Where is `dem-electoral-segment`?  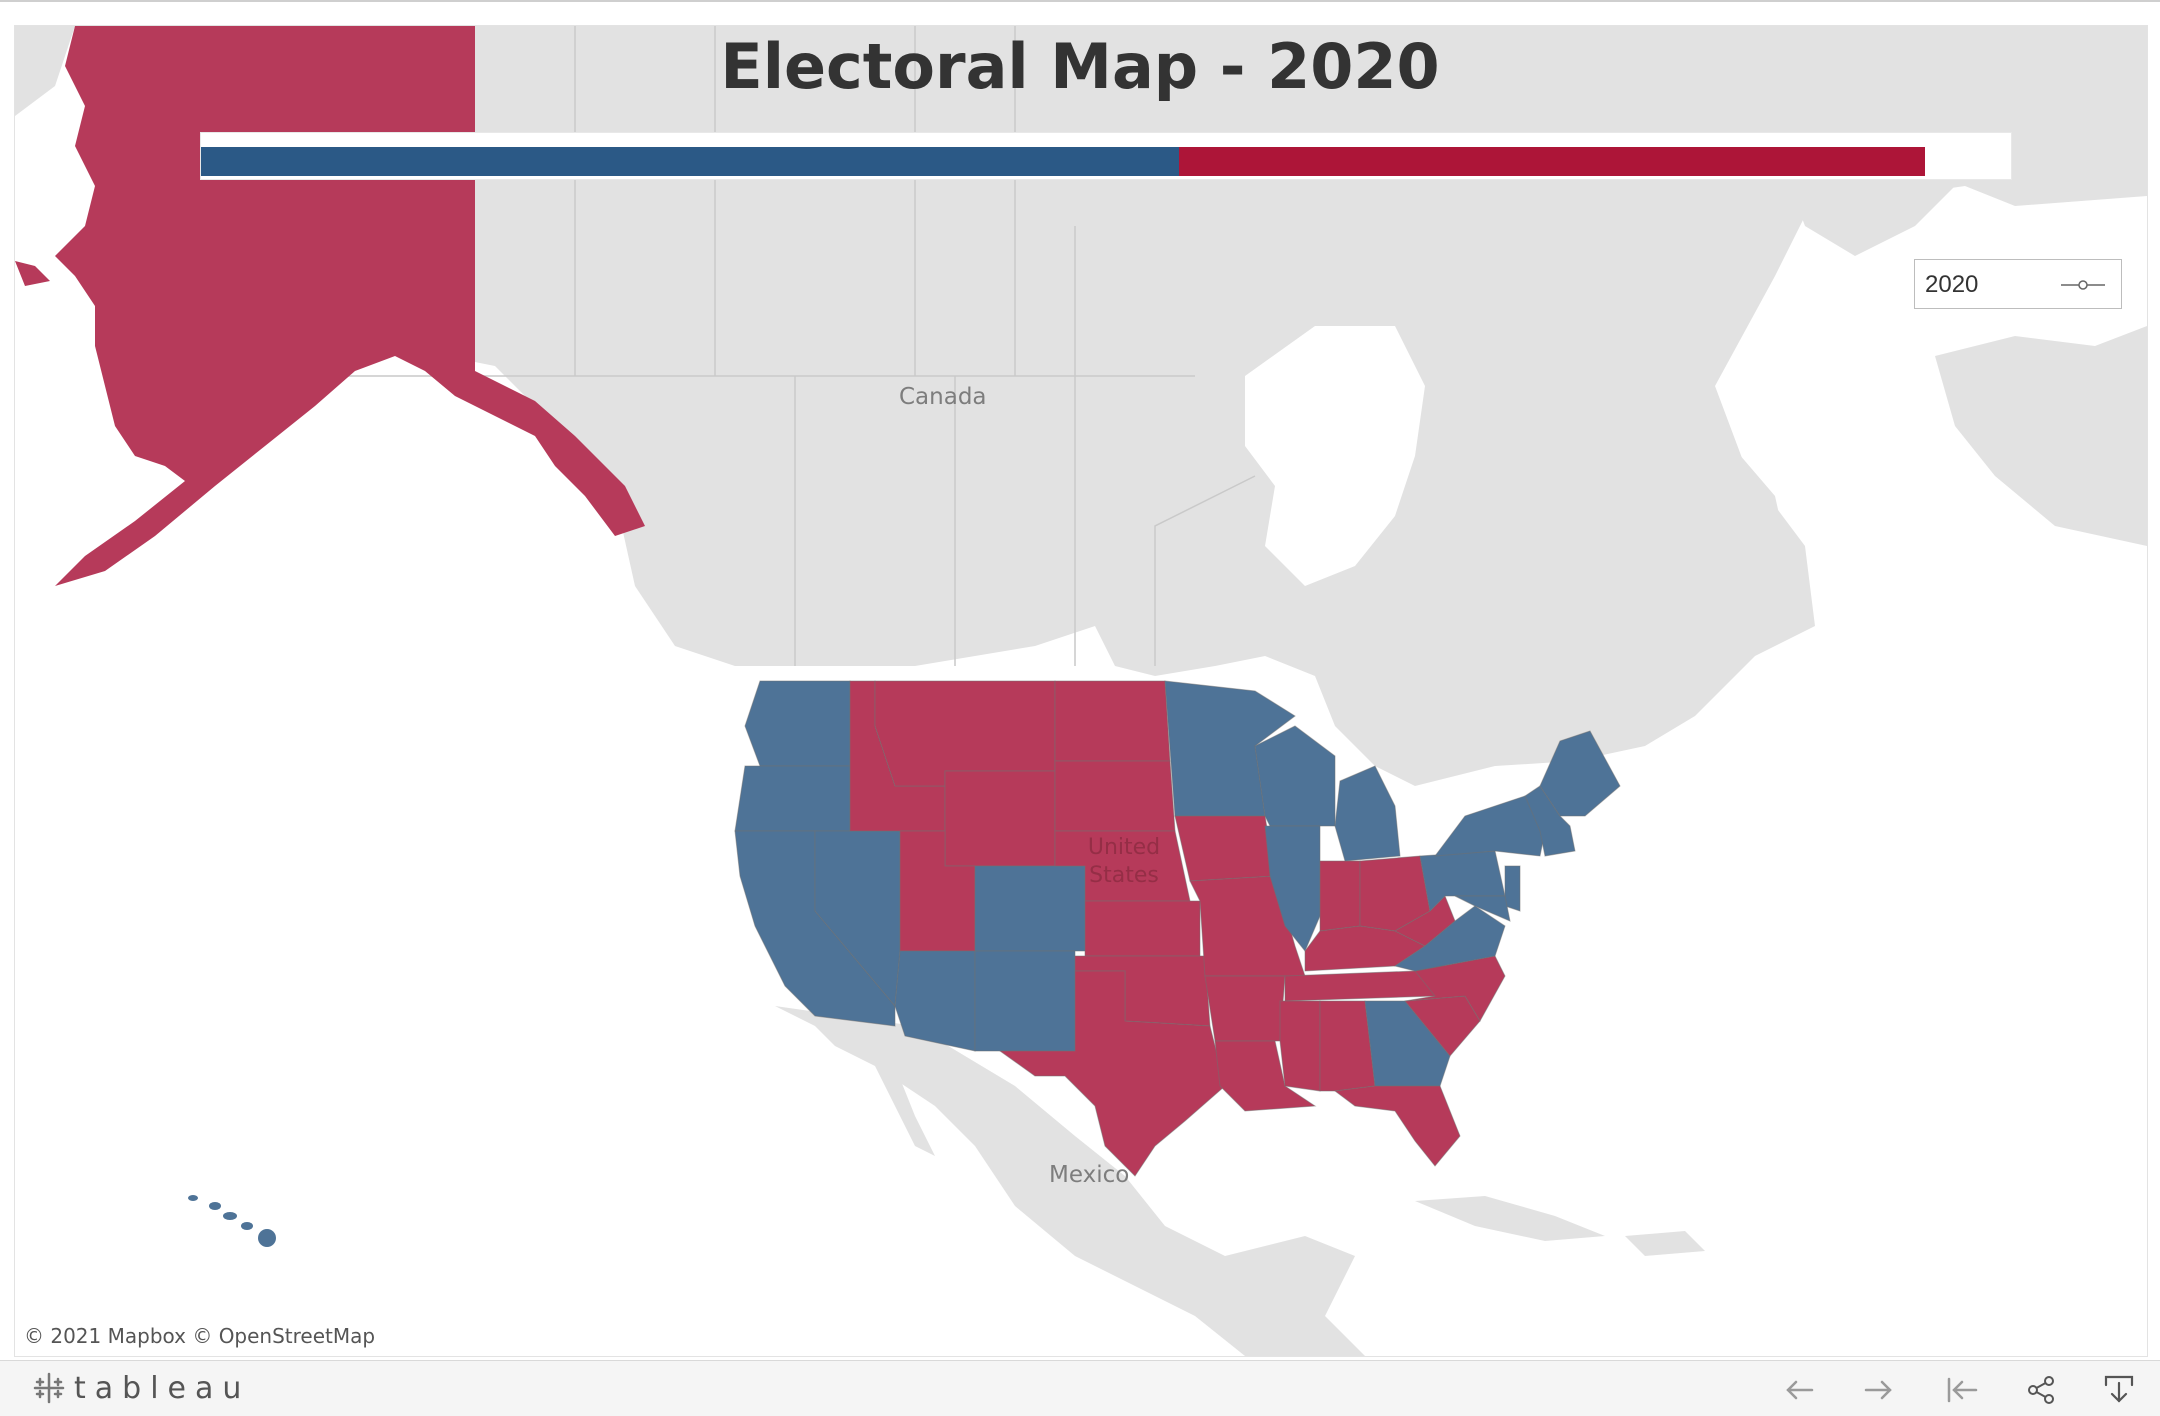 dem-electoral-segment is located at coordinates (690, 161).